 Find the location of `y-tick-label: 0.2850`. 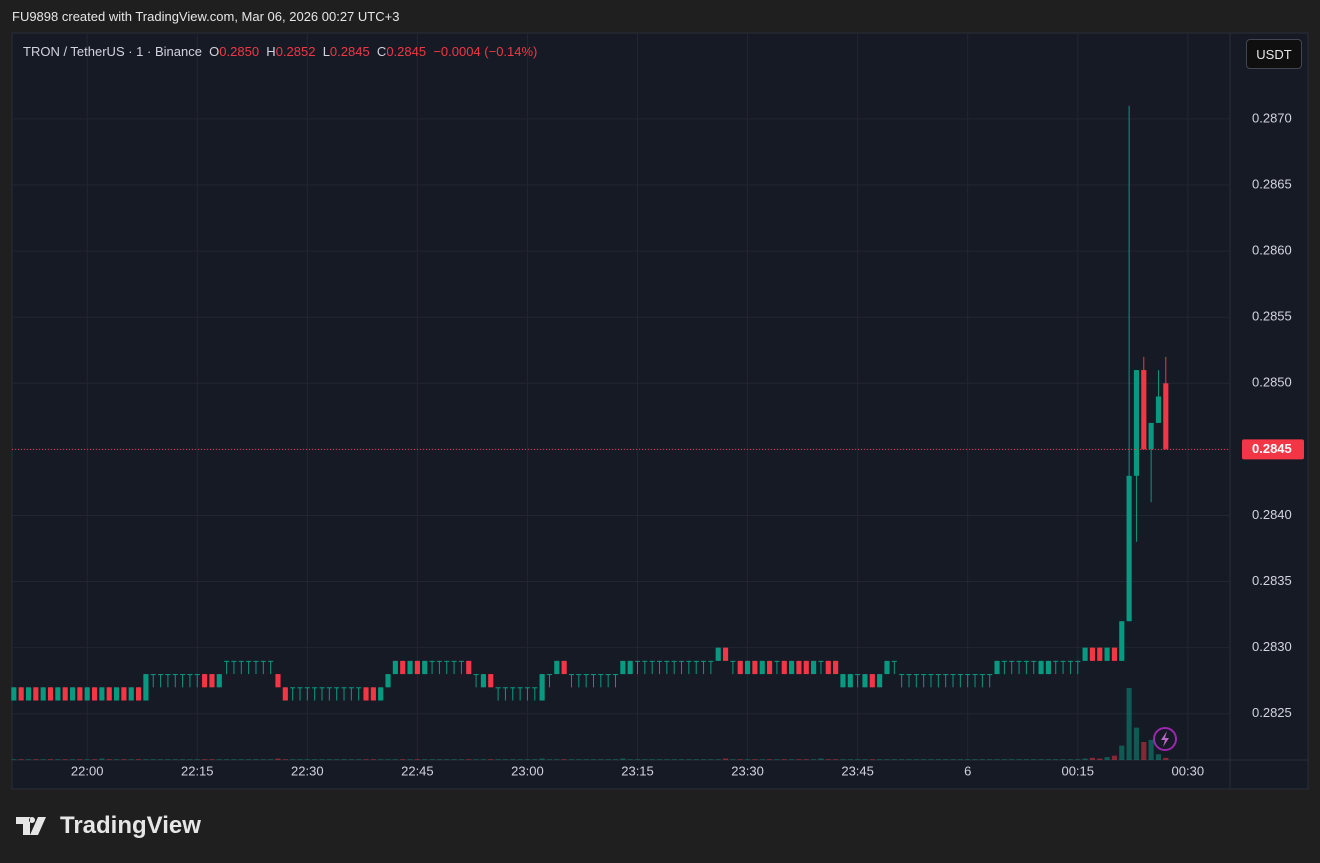

y-tick-label: 0.2850 is located at coordinates (1272, 382).